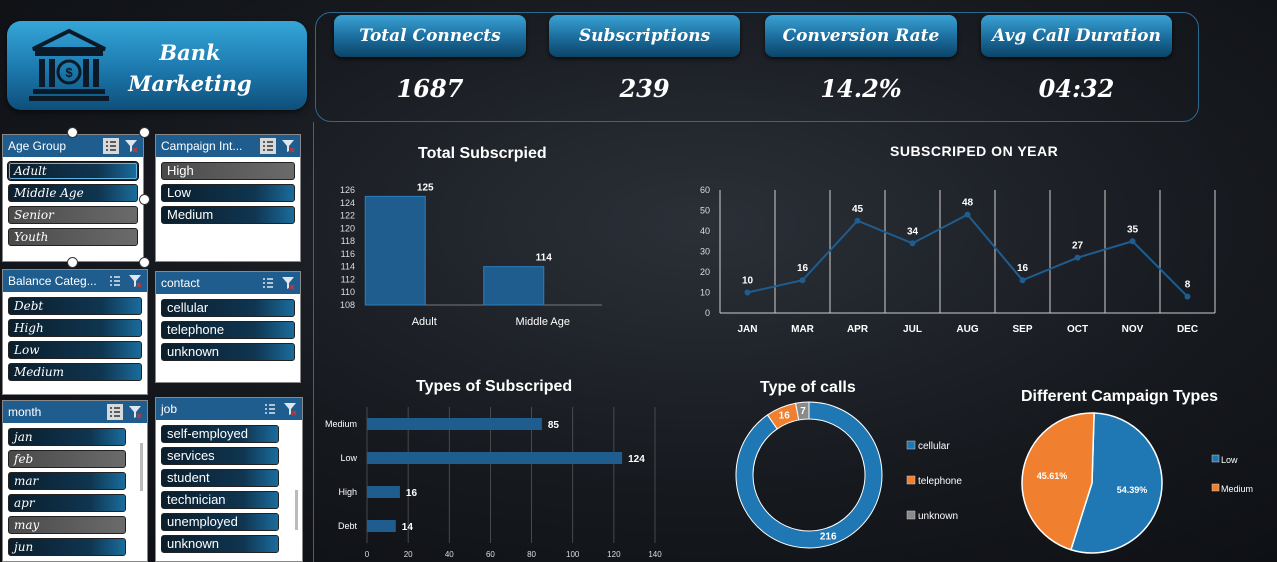  I want to click on slicer-item-jan: jan, so click(67, 437).